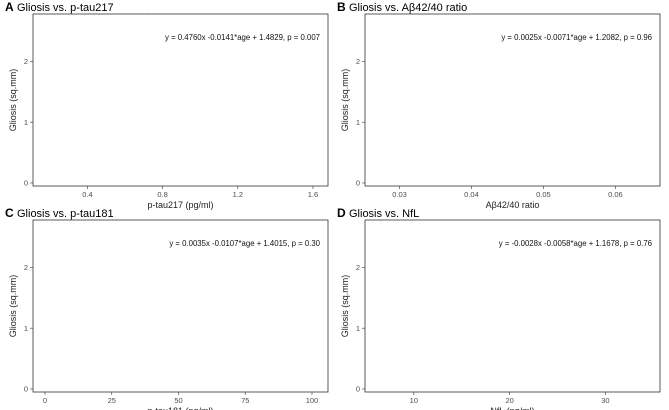  What do you see at coordinates (513, 205) in the screenshot?
I see `x-axis-title: Aβ42/40 ratio` at bounding box center [513, 205].